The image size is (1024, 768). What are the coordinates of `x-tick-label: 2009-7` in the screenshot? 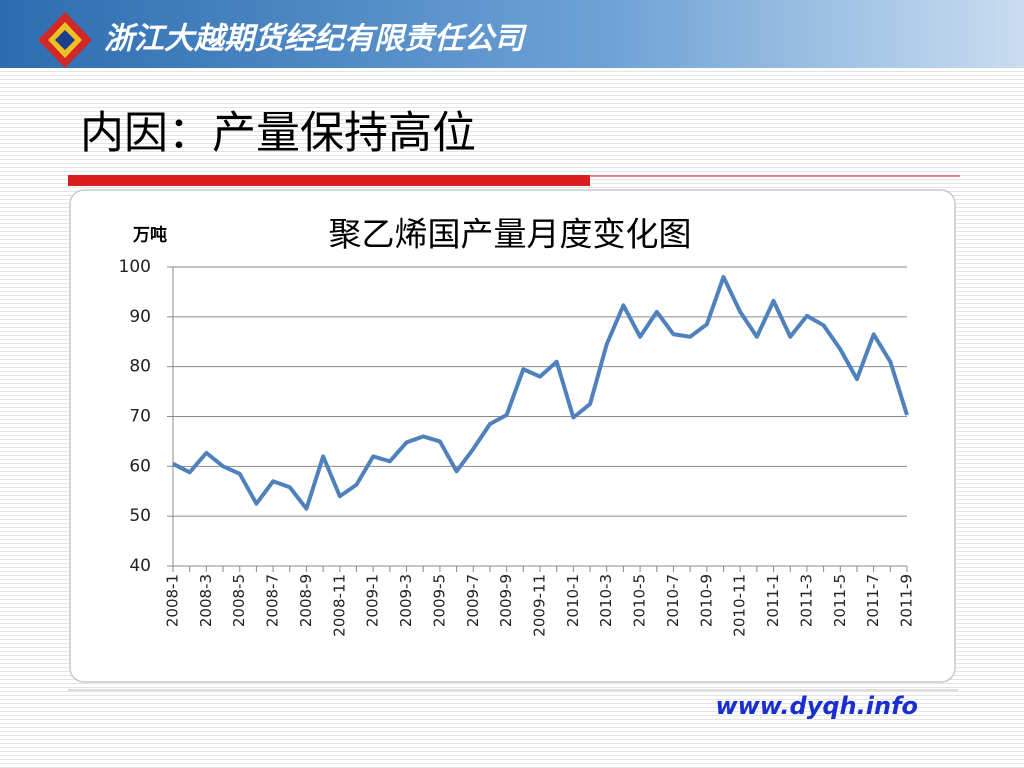 It's located at (473, 600).